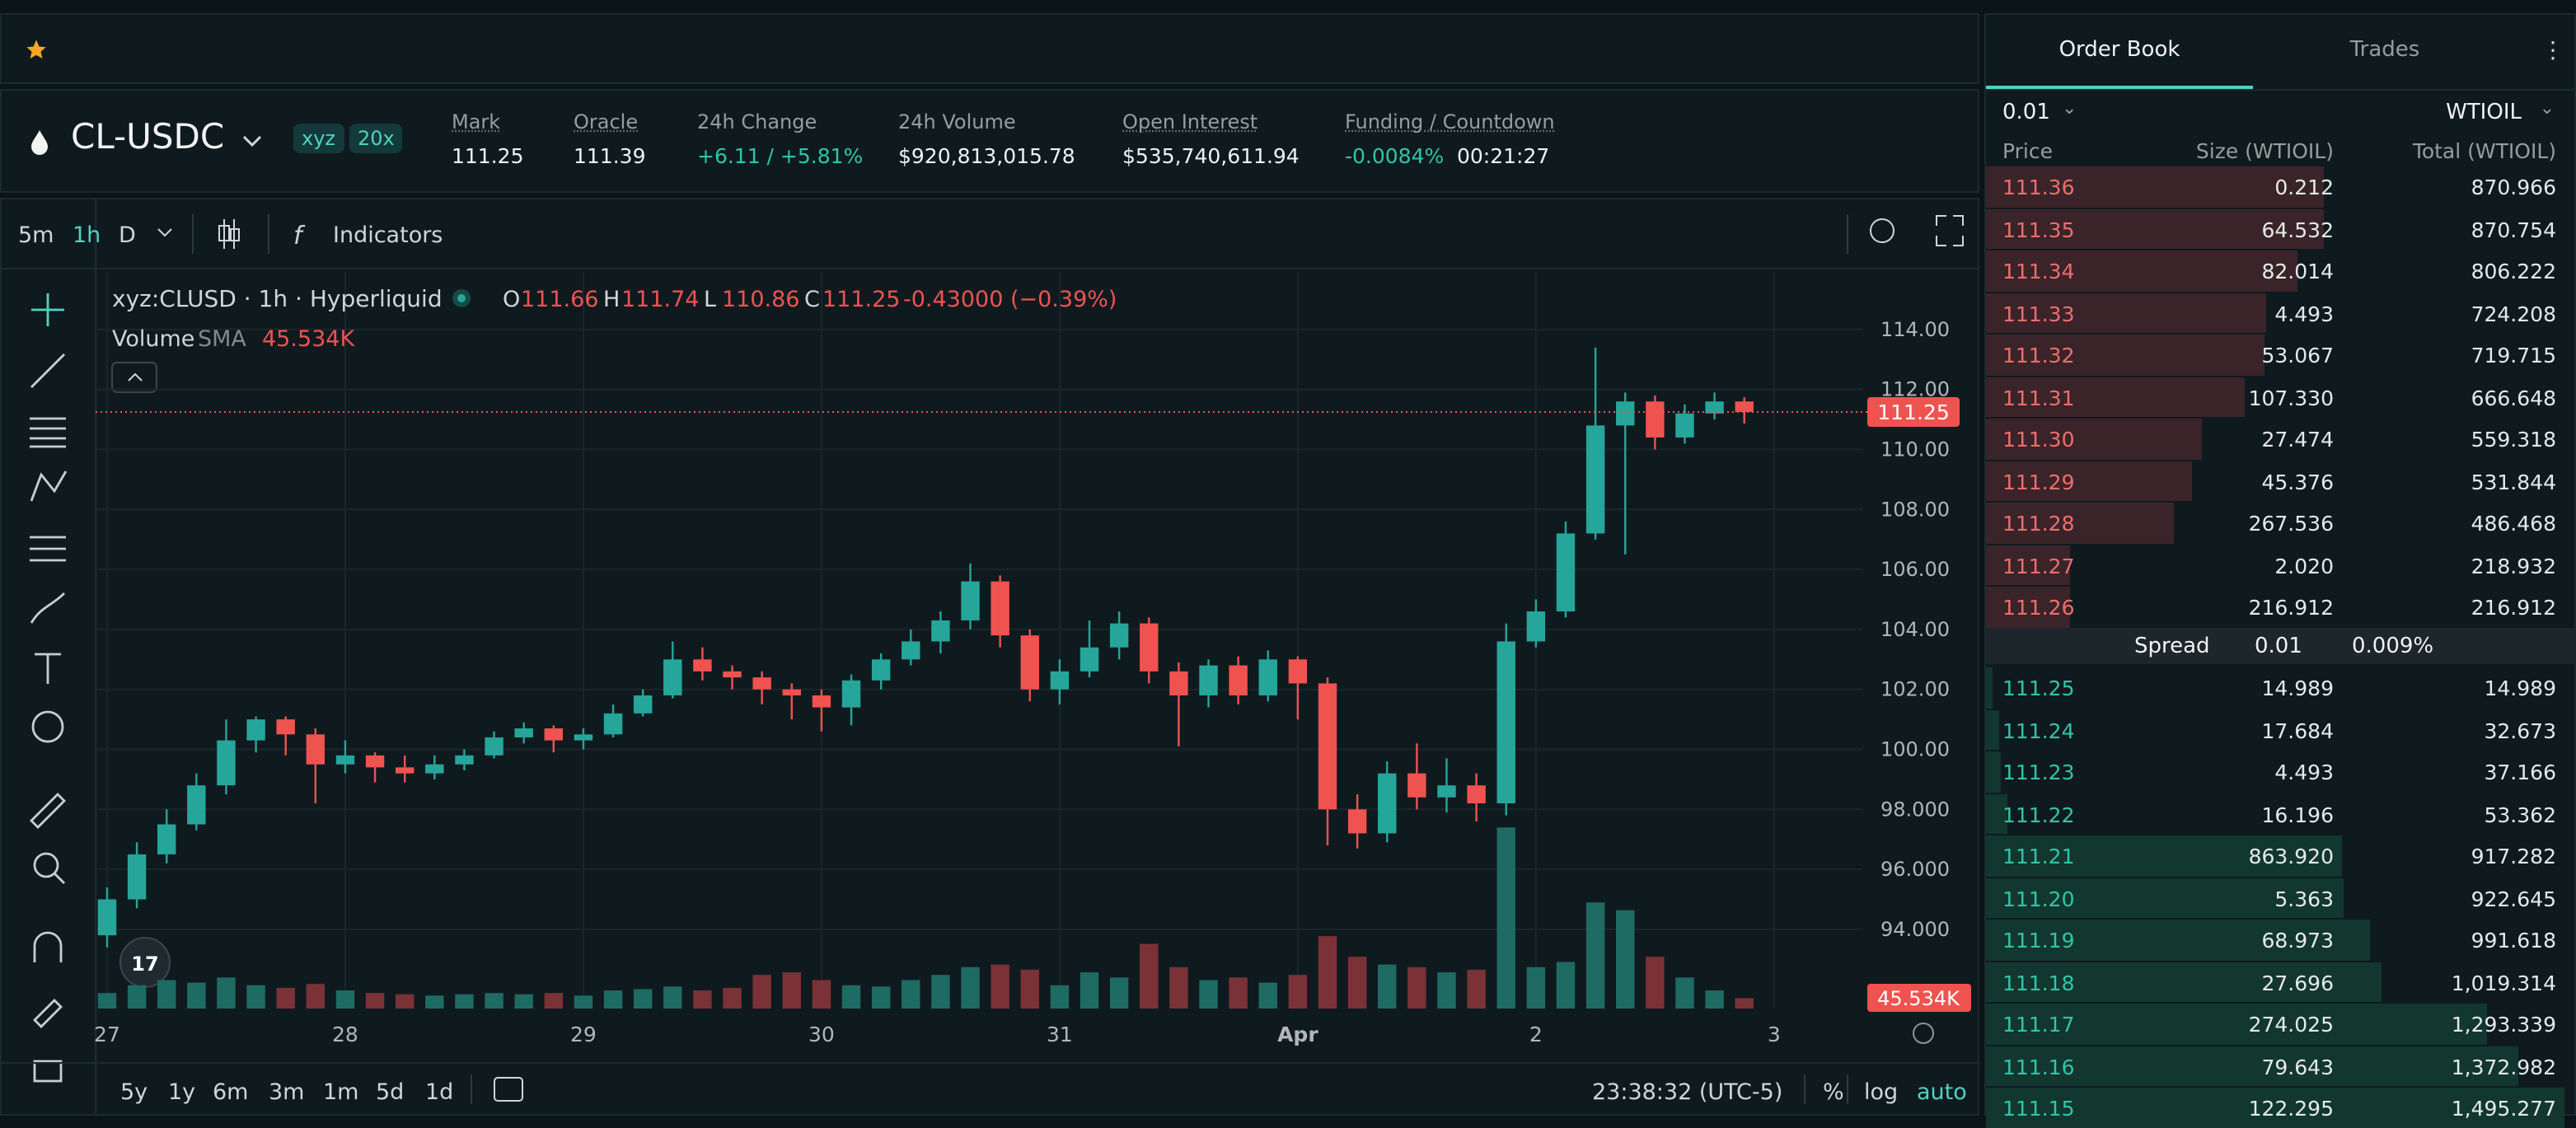 Image resolution: width=2576 pixels, height=1128 pixels. Describe the element at coordinates (780, 156) in the screenshot. I see `stat-value: +6.11 / +5.81%` at that location.